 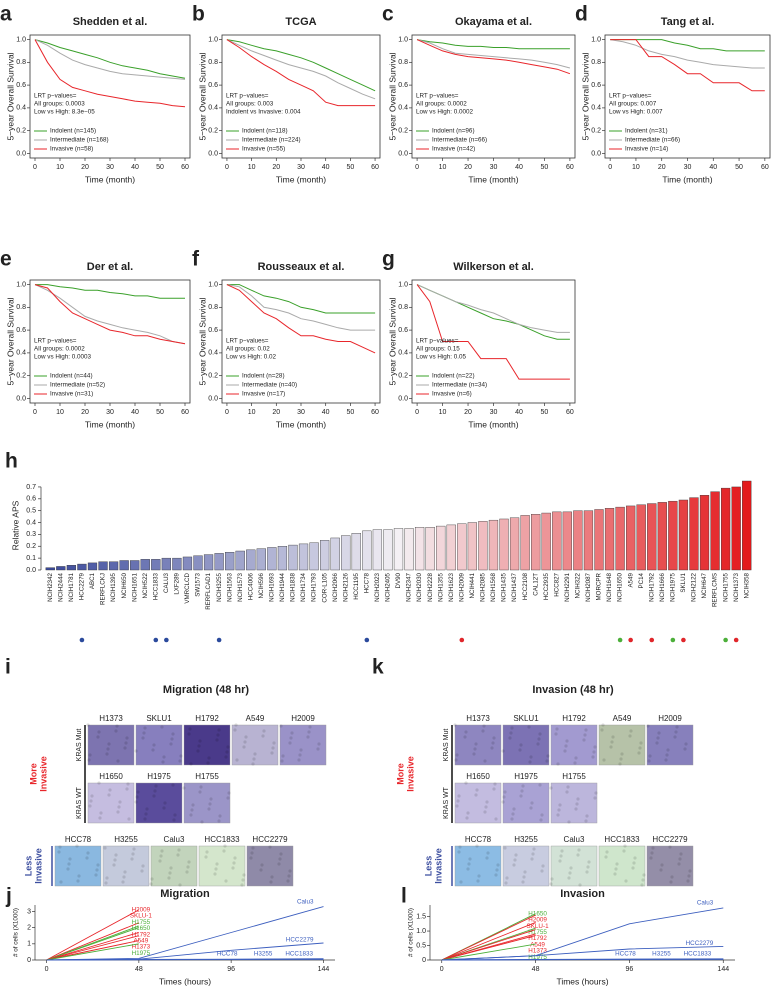 What do you see at coordinates (446, 745) in the screenshot?
I see `group-label: KRAS Mut` at bounding box center [446, 745].